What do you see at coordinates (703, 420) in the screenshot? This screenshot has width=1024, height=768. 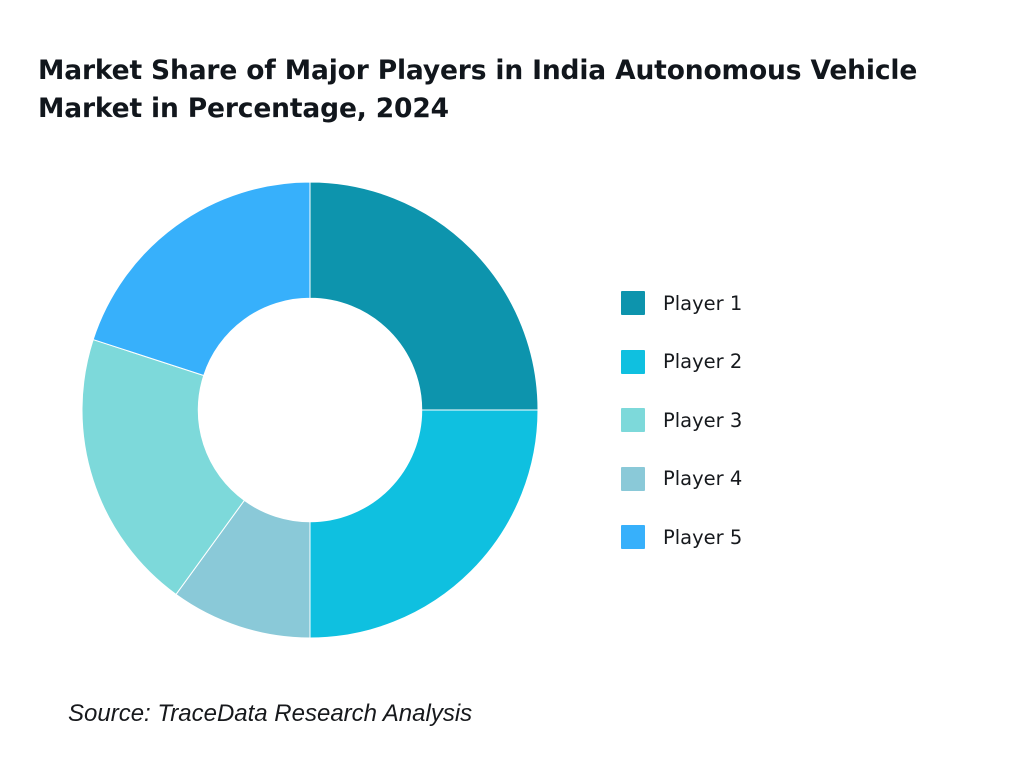 I see `legend-item-label: Player 3` at bounding box center [703, 420].